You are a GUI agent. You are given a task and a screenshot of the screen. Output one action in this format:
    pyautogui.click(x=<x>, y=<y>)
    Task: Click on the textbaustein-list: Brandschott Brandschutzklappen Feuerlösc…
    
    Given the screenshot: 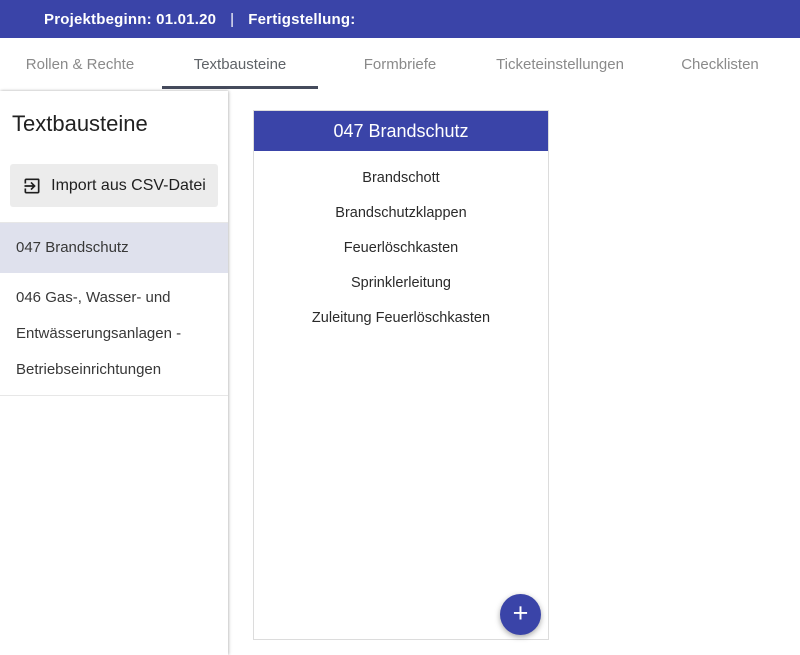 What is the action you would take?
    pyautogui.click(x=401, y=243)
    